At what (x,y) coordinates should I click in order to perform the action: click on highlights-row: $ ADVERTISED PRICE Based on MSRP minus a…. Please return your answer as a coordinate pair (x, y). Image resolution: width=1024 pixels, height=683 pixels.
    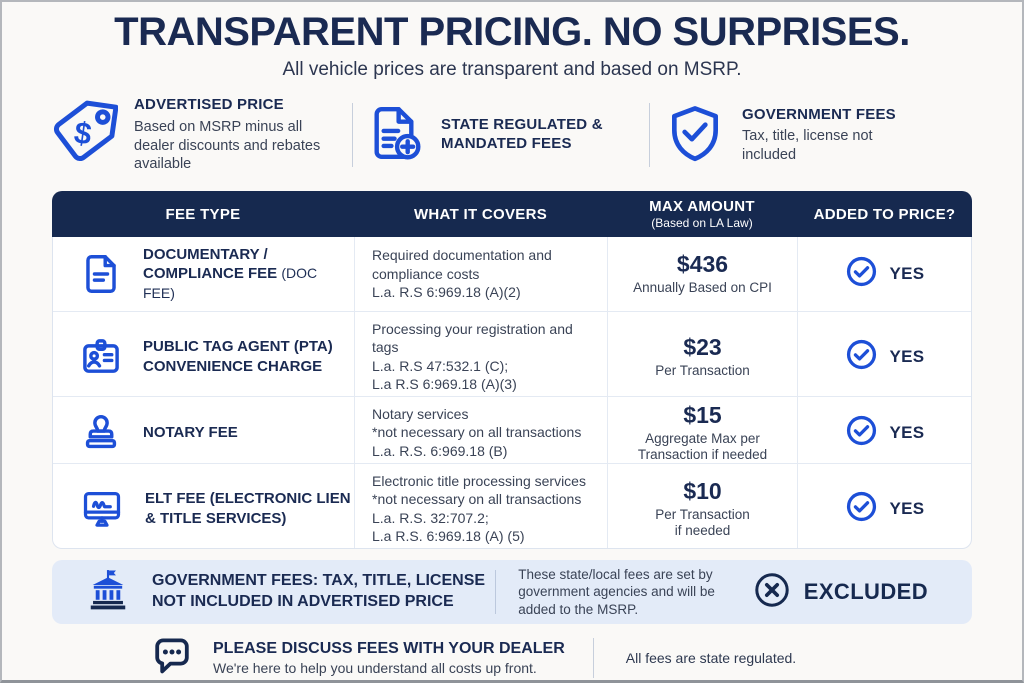
    Looking at the image, I should click on (512, 135).